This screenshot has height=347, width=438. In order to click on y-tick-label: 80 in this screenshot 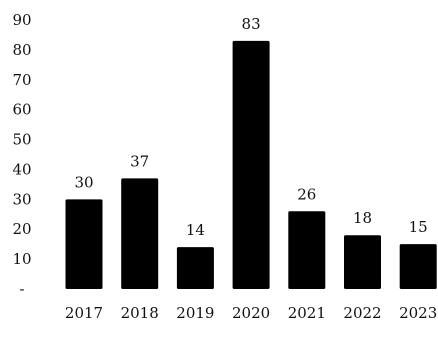, I will do `click(21, 50)`.